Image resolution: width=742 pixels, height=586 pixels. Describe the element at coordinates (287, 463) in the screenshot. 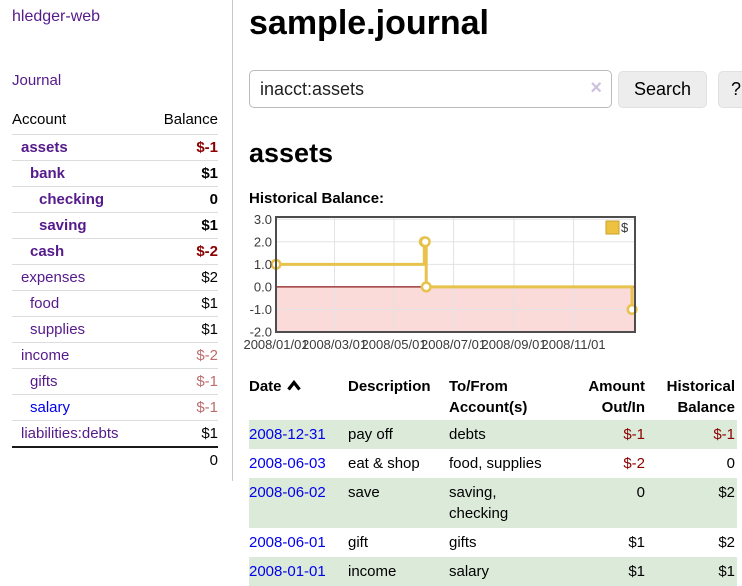

I see `transaction-date-link: 2008-06-03` at that location.